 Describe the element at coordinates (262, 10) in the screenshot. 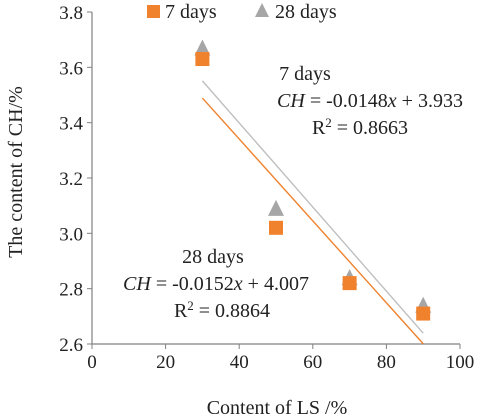

I see `legend-marker-28-days` at that location.